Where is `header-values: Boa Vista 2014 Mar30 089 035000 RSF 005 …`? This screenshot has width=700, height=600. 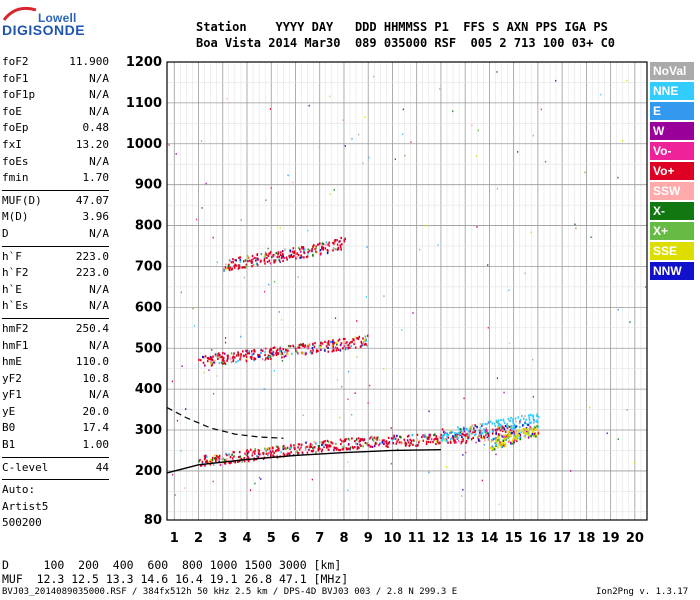 header-values: Boa Vista 2014 Mar30 089 035000 RSF 005 … is located at coordinates (406, 43).